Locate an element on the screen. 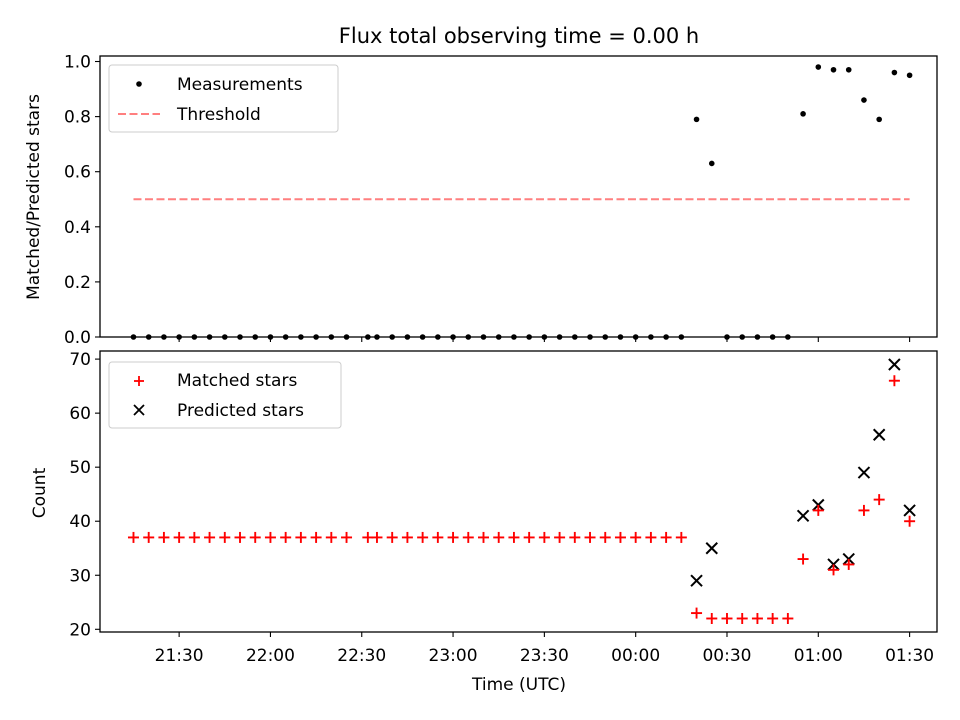 This screenshot has height=720, width=960. x-tick-label: 22:30 is located at coordinates (361, 656).